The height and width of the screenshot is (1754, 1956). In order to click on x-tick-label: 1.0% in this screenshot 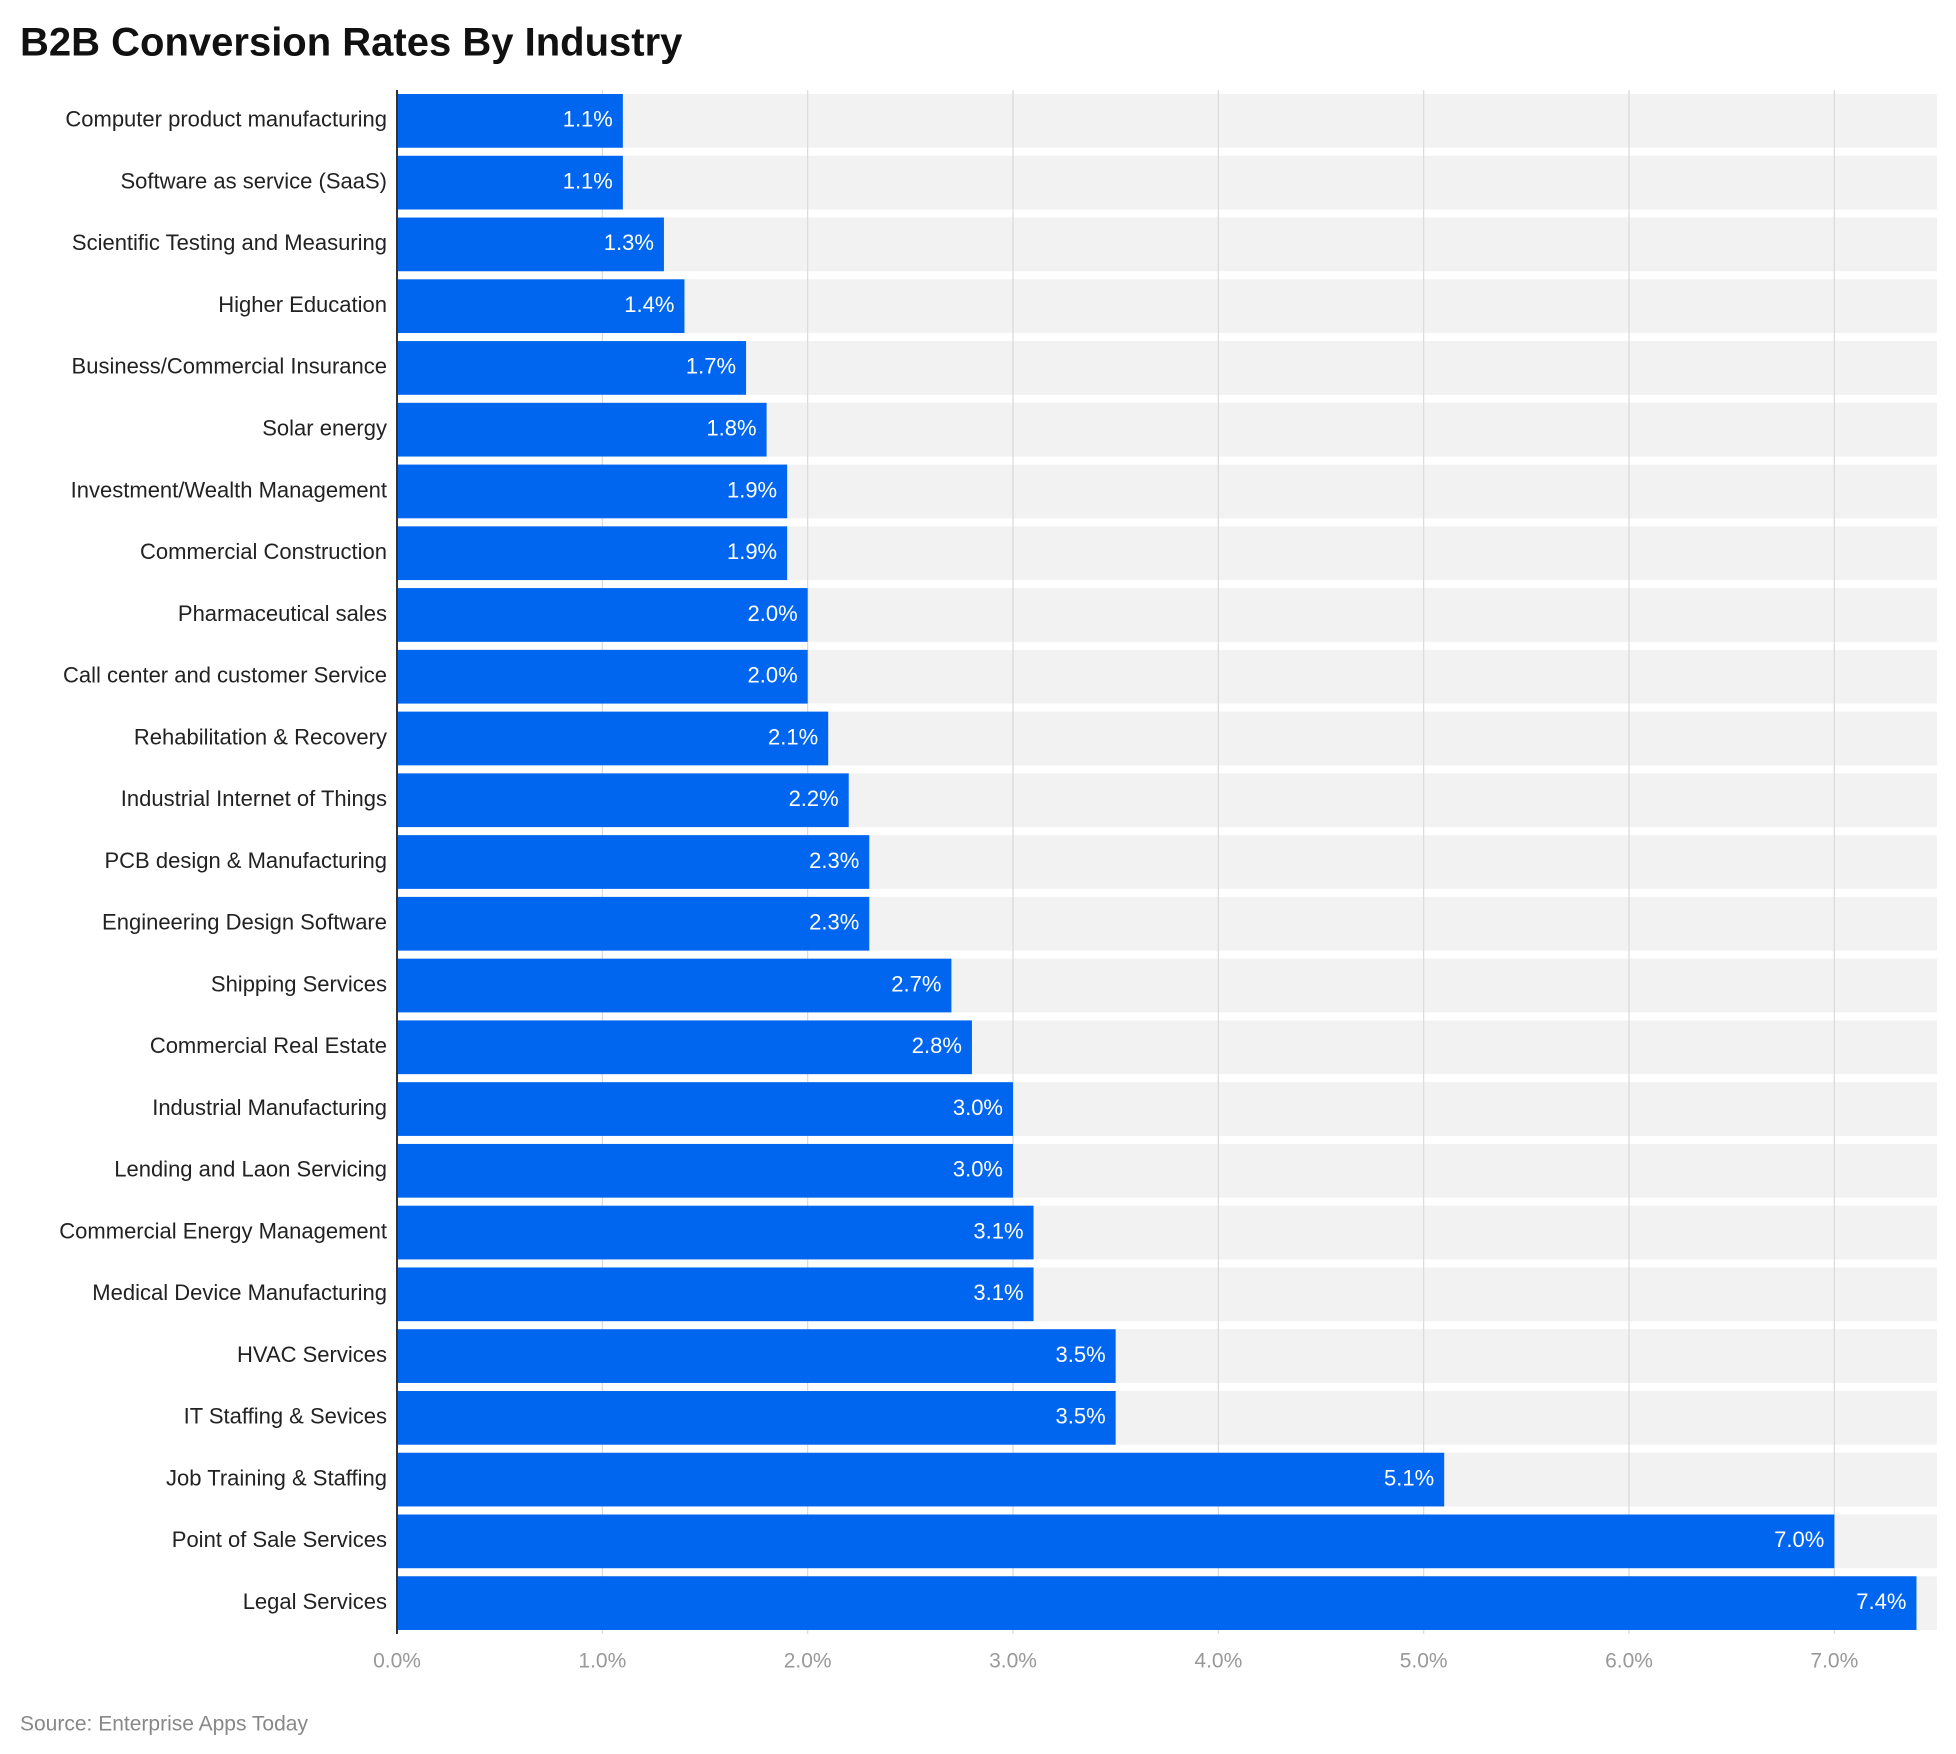, I will do `click(602, 1661)`.